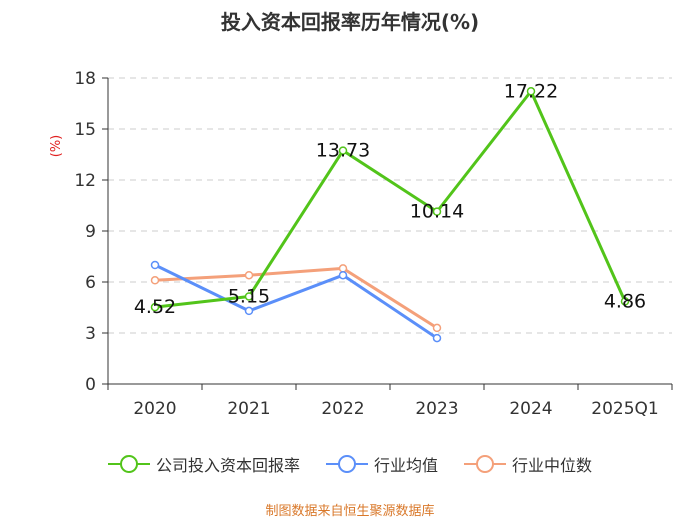  Describe the element at coordinates (248, 409) in the screenshot. I see `x-tick-label: 2021` at that location.